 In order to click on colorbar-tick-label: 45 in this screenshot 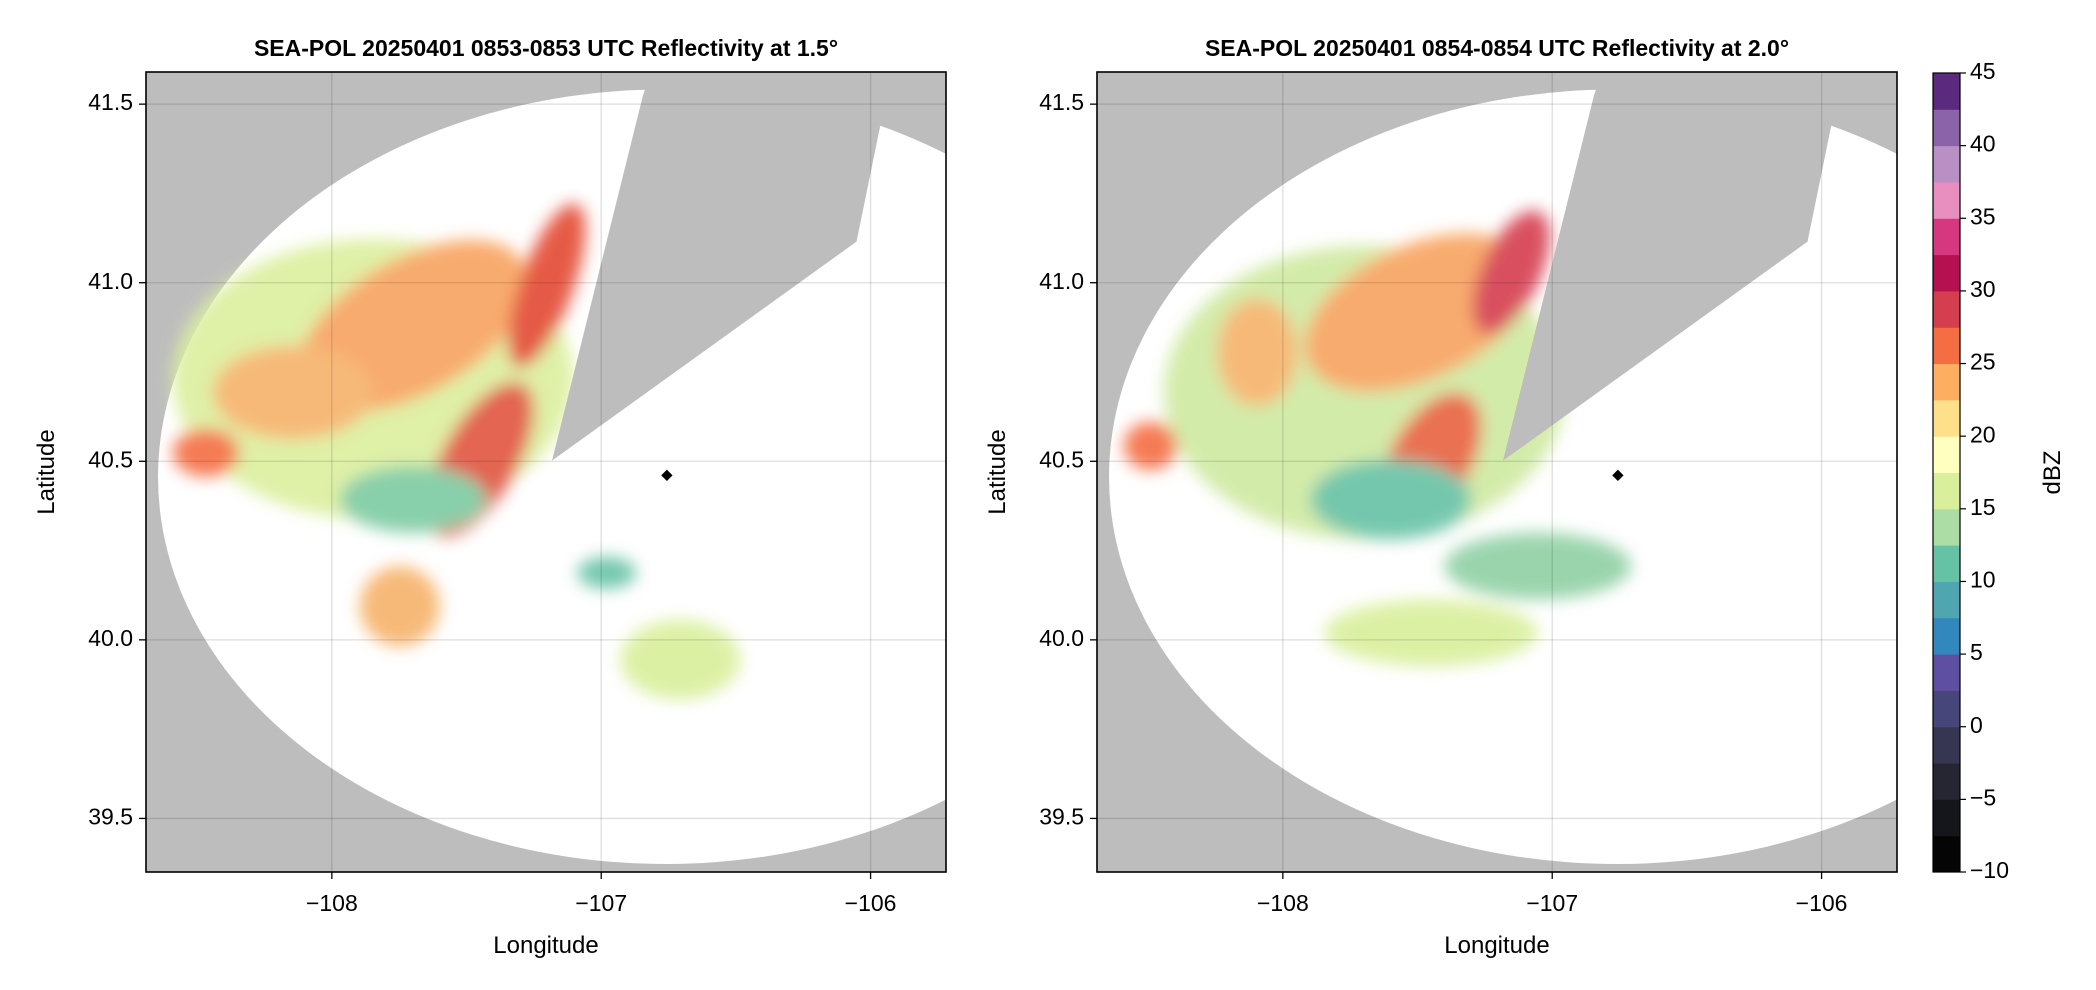, I will do `click(1983, 71)`.